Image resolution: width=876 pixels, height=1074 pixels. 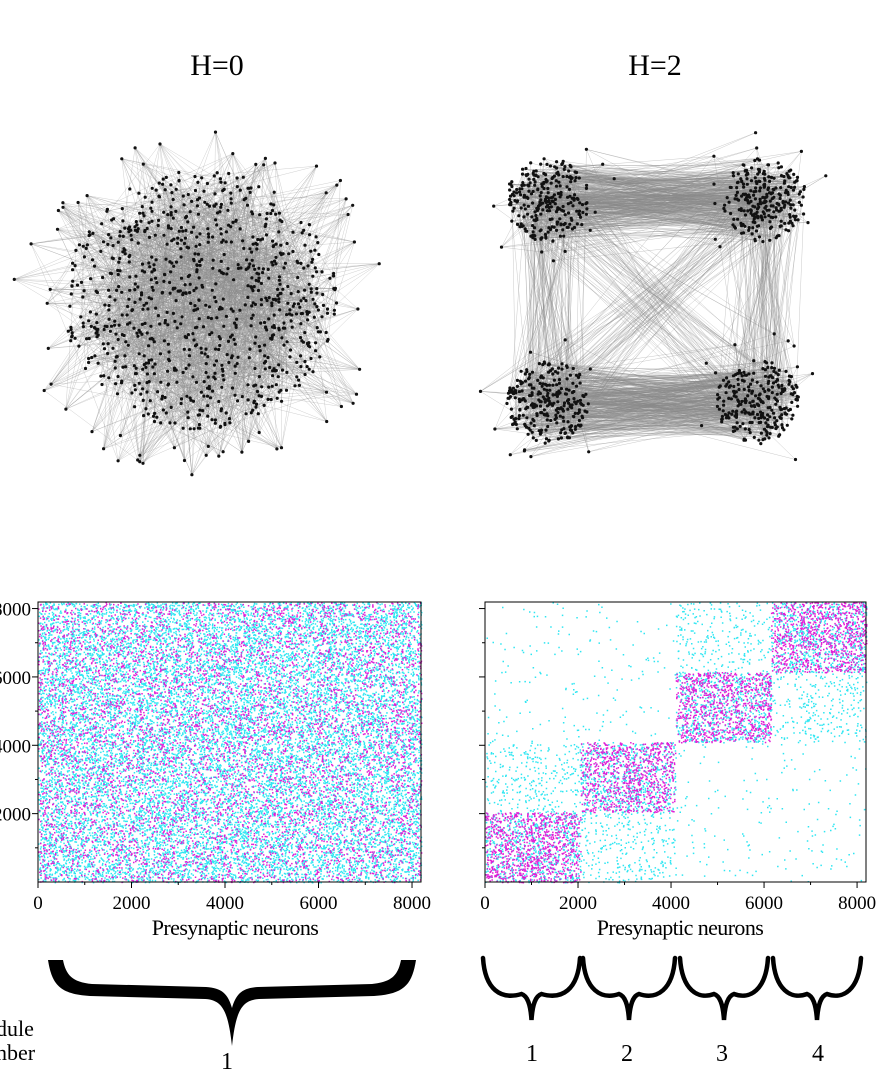 I want to click on matrix-ticks-h2: 0 2000 4000 6000 8000, so click(x=677, y=761).